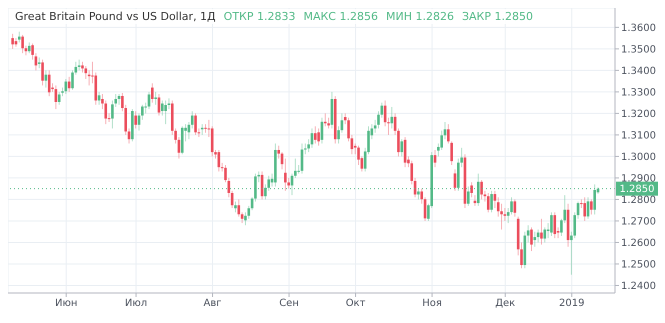 The height and width of the screenshot is (323, 665). What do you see at coordinates (115, 16) in the screenshot?
I see `chart-title: Great Britain Pound vs US Dollar, 1Д` at bounding box center [115, 16].